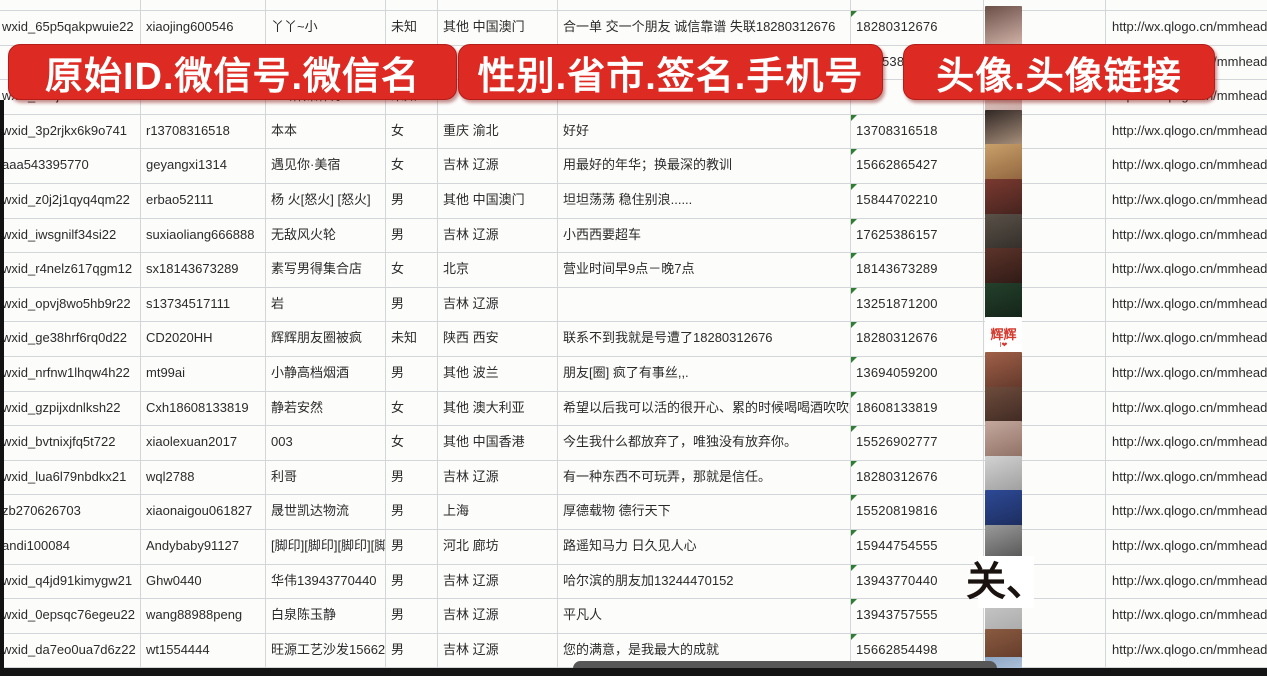 The width and height of the screenshot is (1267, 676). What do you see at coordinates (66, 199) in the screenshot?
I see `cell-wxid: wxid_z0j2j1qyq4qm22` at bounding box center [66, 199].